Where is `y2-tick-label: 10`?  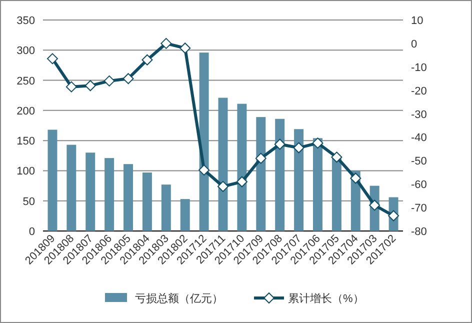
y2-tick-label: 10 is located at coordinates (417, 21).